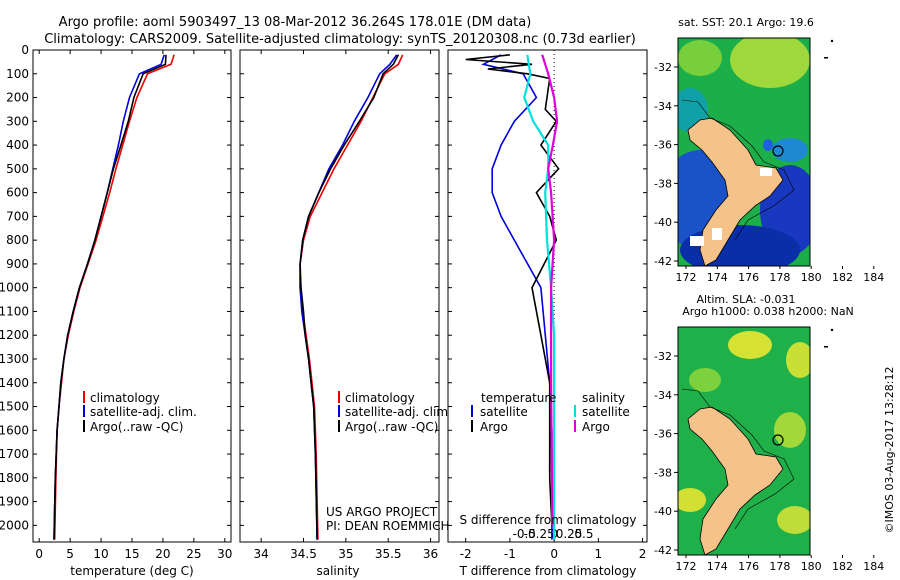  What do you see at coordinates (510, 554) in the screenshot?
I see `x-tick-label: -1` at bounding box center [510, 554].